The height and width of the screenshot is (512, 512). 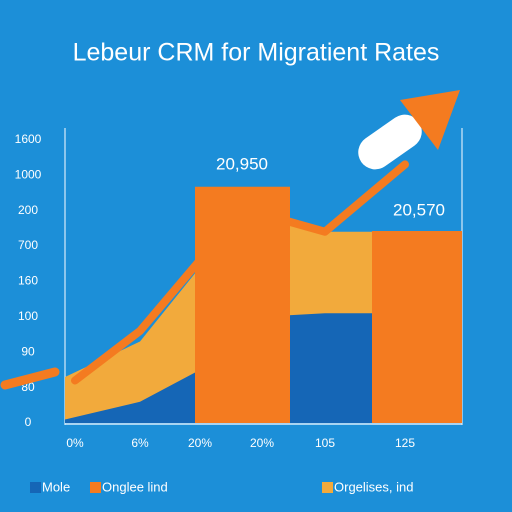 What do you see at coordinates (30, 378) in the screenshot?
I see `arrow-stub` at bounding box center [30, 378].